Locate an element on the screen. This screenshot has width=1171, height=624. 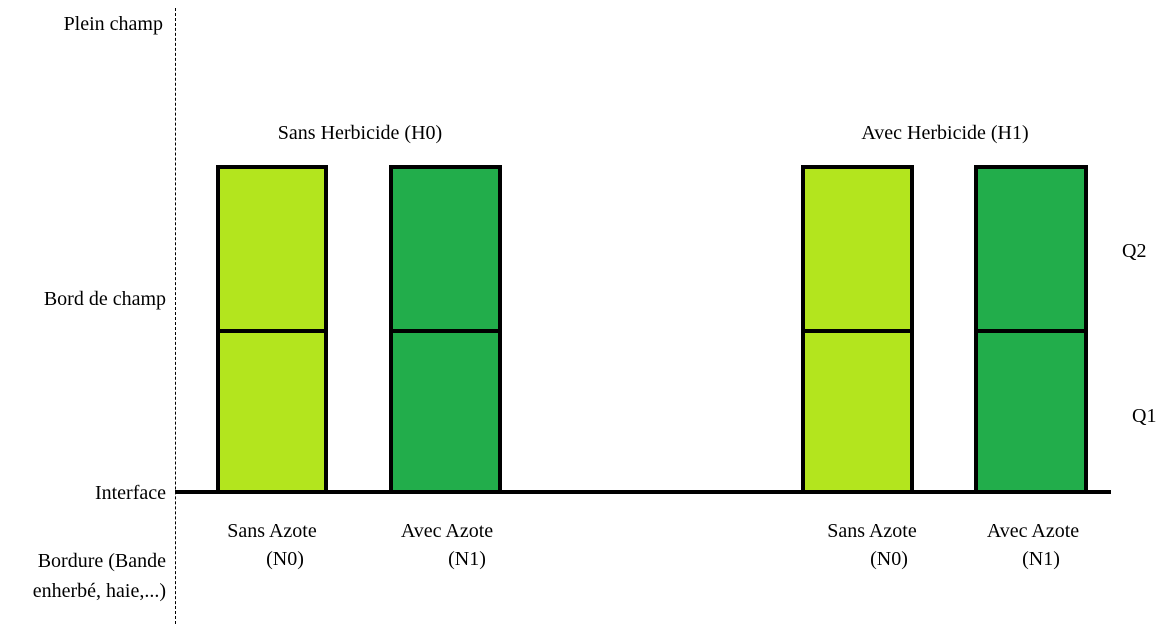
plot-h1-n0 is located at coordinates (857, 329).